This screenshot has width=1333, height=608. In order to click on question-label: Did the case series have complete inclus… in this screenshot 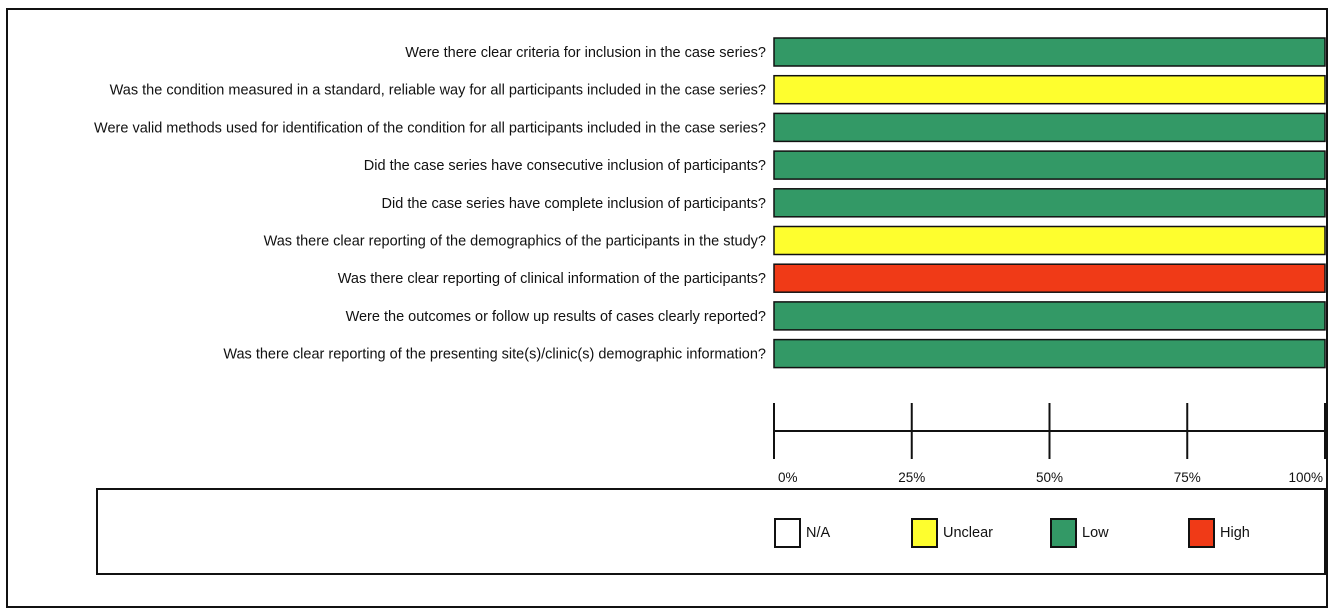, I will do `click(574, 204)`.